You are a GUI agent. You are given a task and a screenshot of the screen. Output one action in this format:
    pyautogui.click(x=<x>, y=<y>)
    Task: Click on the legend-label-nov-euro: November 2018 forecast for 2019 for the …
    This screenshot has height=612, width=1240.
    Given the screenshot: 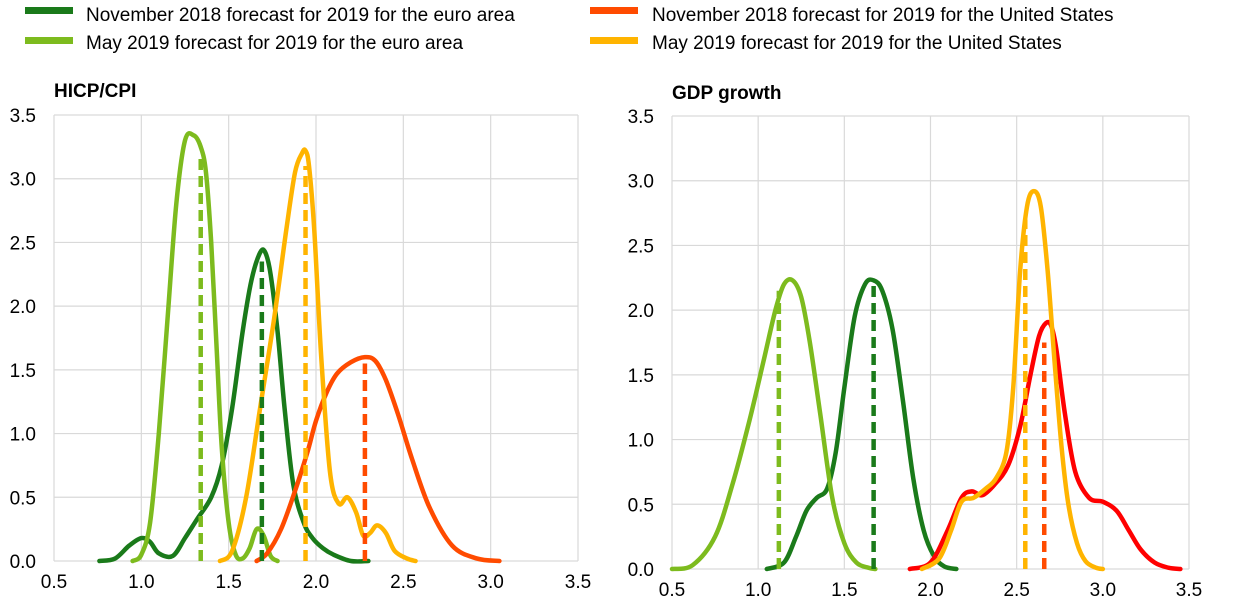 What is the action you would take?
    pyautogui.click(x=300, y=15)
    